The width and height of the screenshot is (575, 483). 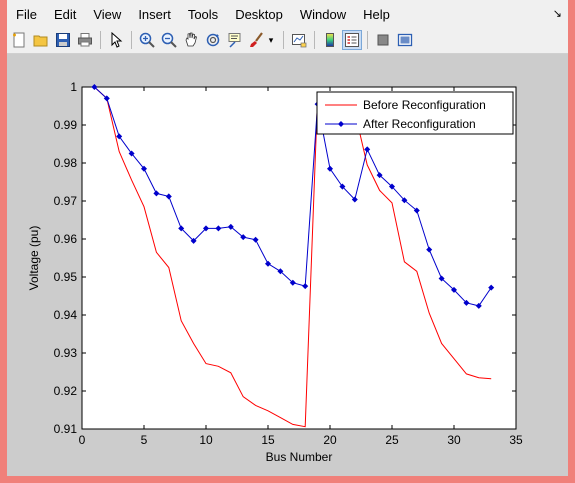 What do you see at coordinates (66, 277) in the screenshot?
I see `y-tick-label: 0.95` at bounding box center [66, 277].